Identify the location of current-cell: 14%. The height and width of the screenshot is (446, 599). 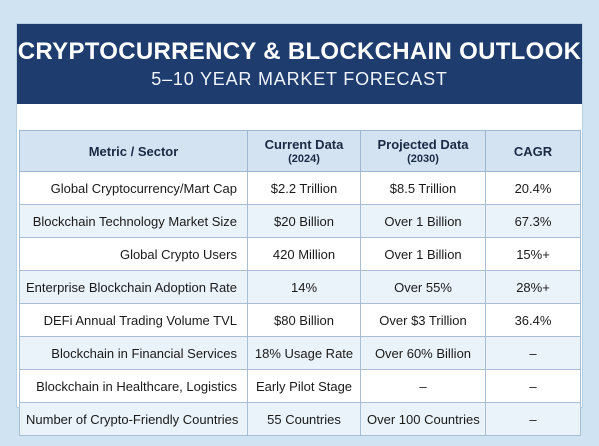
(304, 287).